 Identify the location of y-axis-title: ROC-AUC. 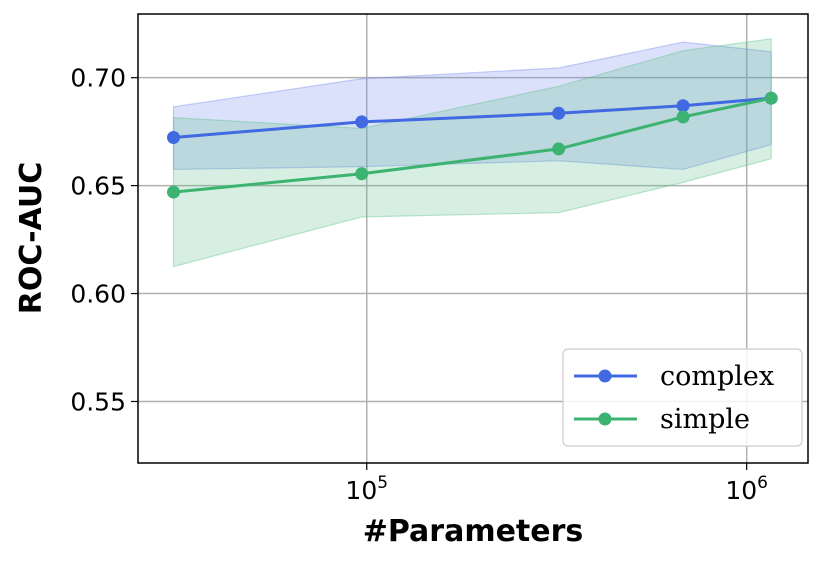
(31, 238).